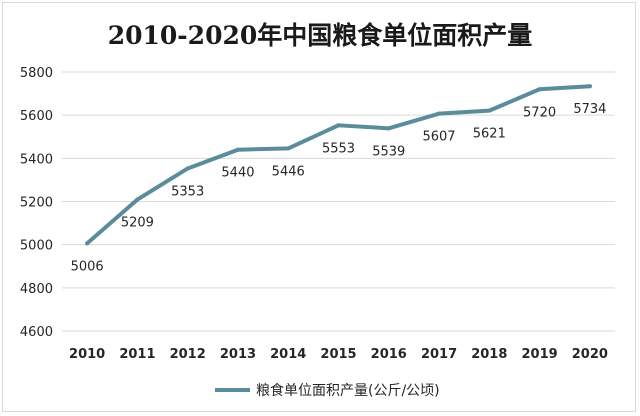  What do you see at coordinates (288, 354) in the screenshot?
I see `x-tick-label: 2014` at bounding box center [288, 354].